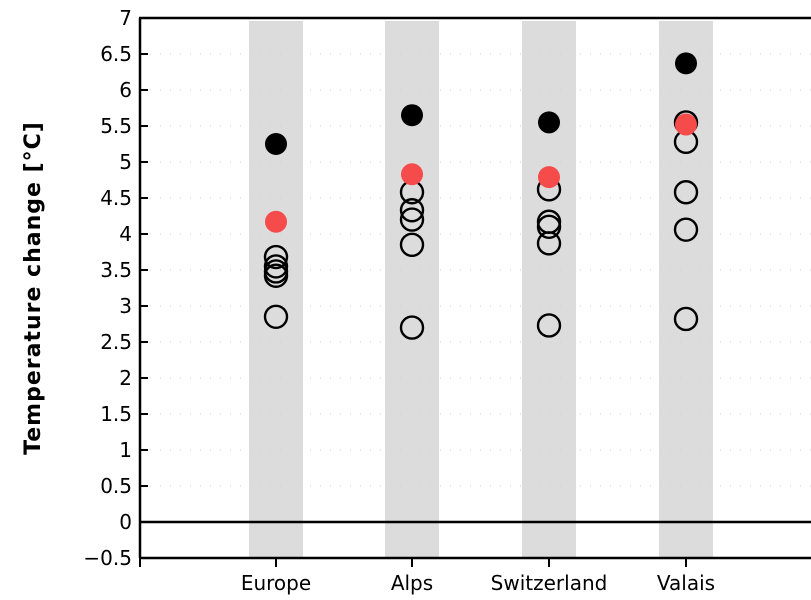 The width and height of the screenshot is (811, 600). I want to click on y-tick-label: 3, so click(125, 306).